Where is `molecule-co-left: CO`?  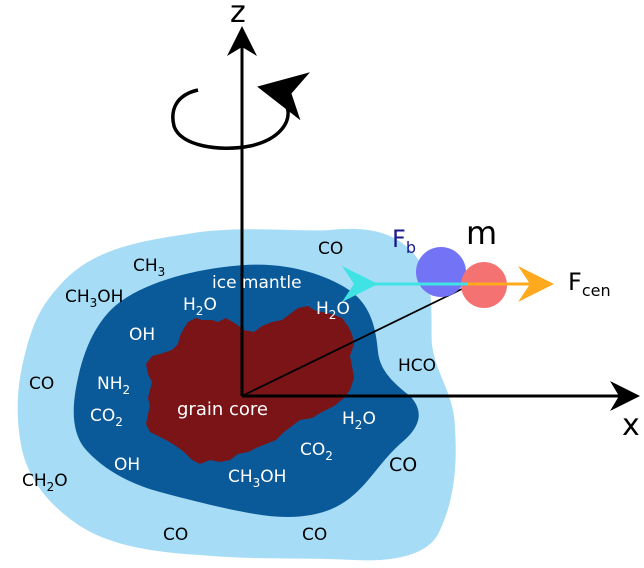 molecule-co-left: CO is located at coordinates (41, 384).